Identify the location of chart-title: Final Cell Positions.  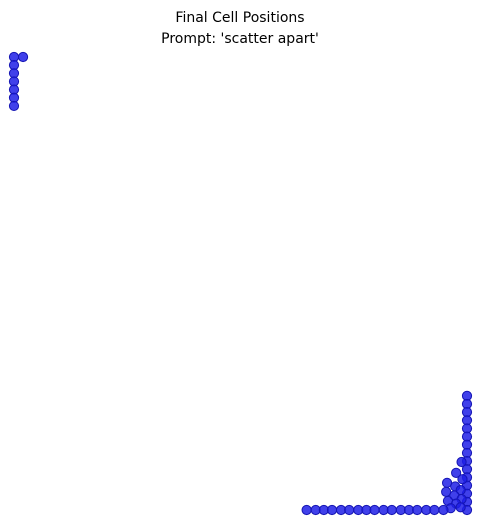
(239, 18).